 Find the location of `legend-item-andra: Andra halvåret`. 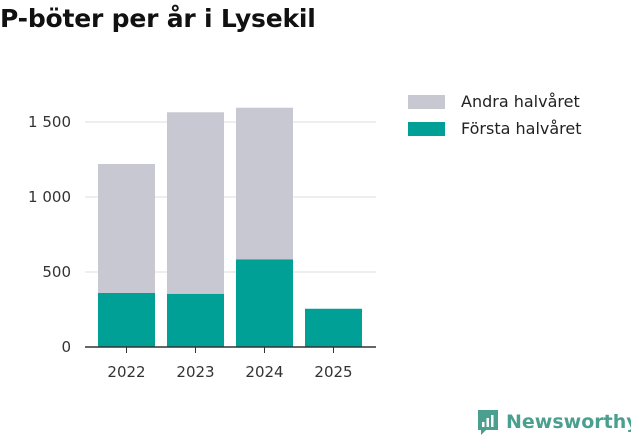

legend-item-andra: Andra halvåret is located at coordinates (495, 101).